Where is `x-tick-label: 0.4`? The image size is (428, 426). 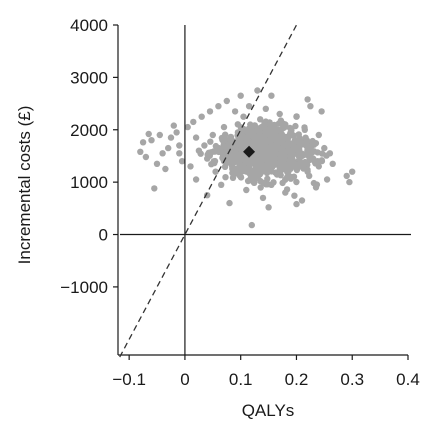 x-tick-label: 0.4 is located at coordinates (408, 379).